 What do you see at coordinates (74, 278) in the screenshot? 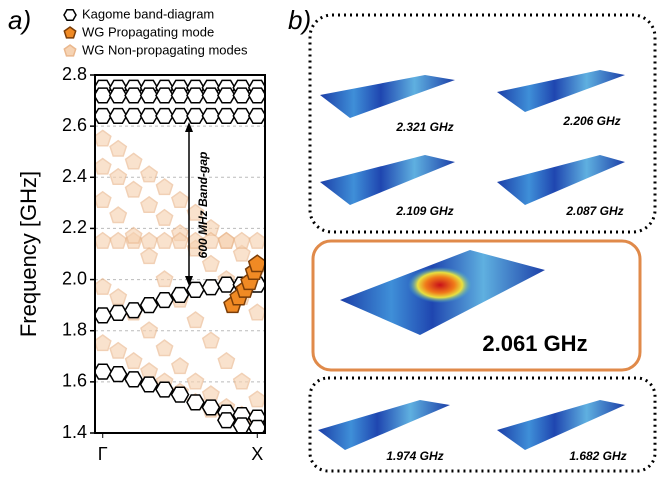
I see `y-tick-label: 2.0` at bounding box center [74, 278].